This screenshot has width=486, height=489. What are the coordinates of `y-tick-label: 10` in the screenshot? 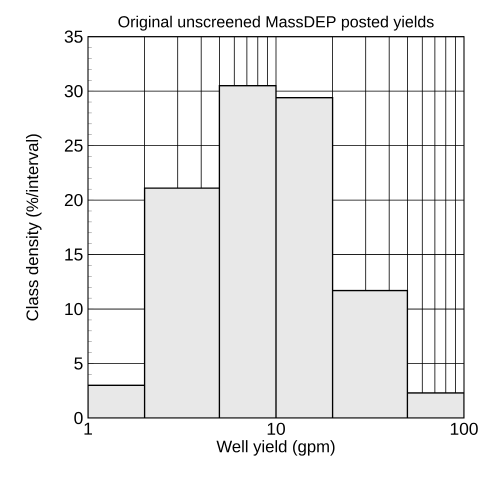 It's located at (74, 309).